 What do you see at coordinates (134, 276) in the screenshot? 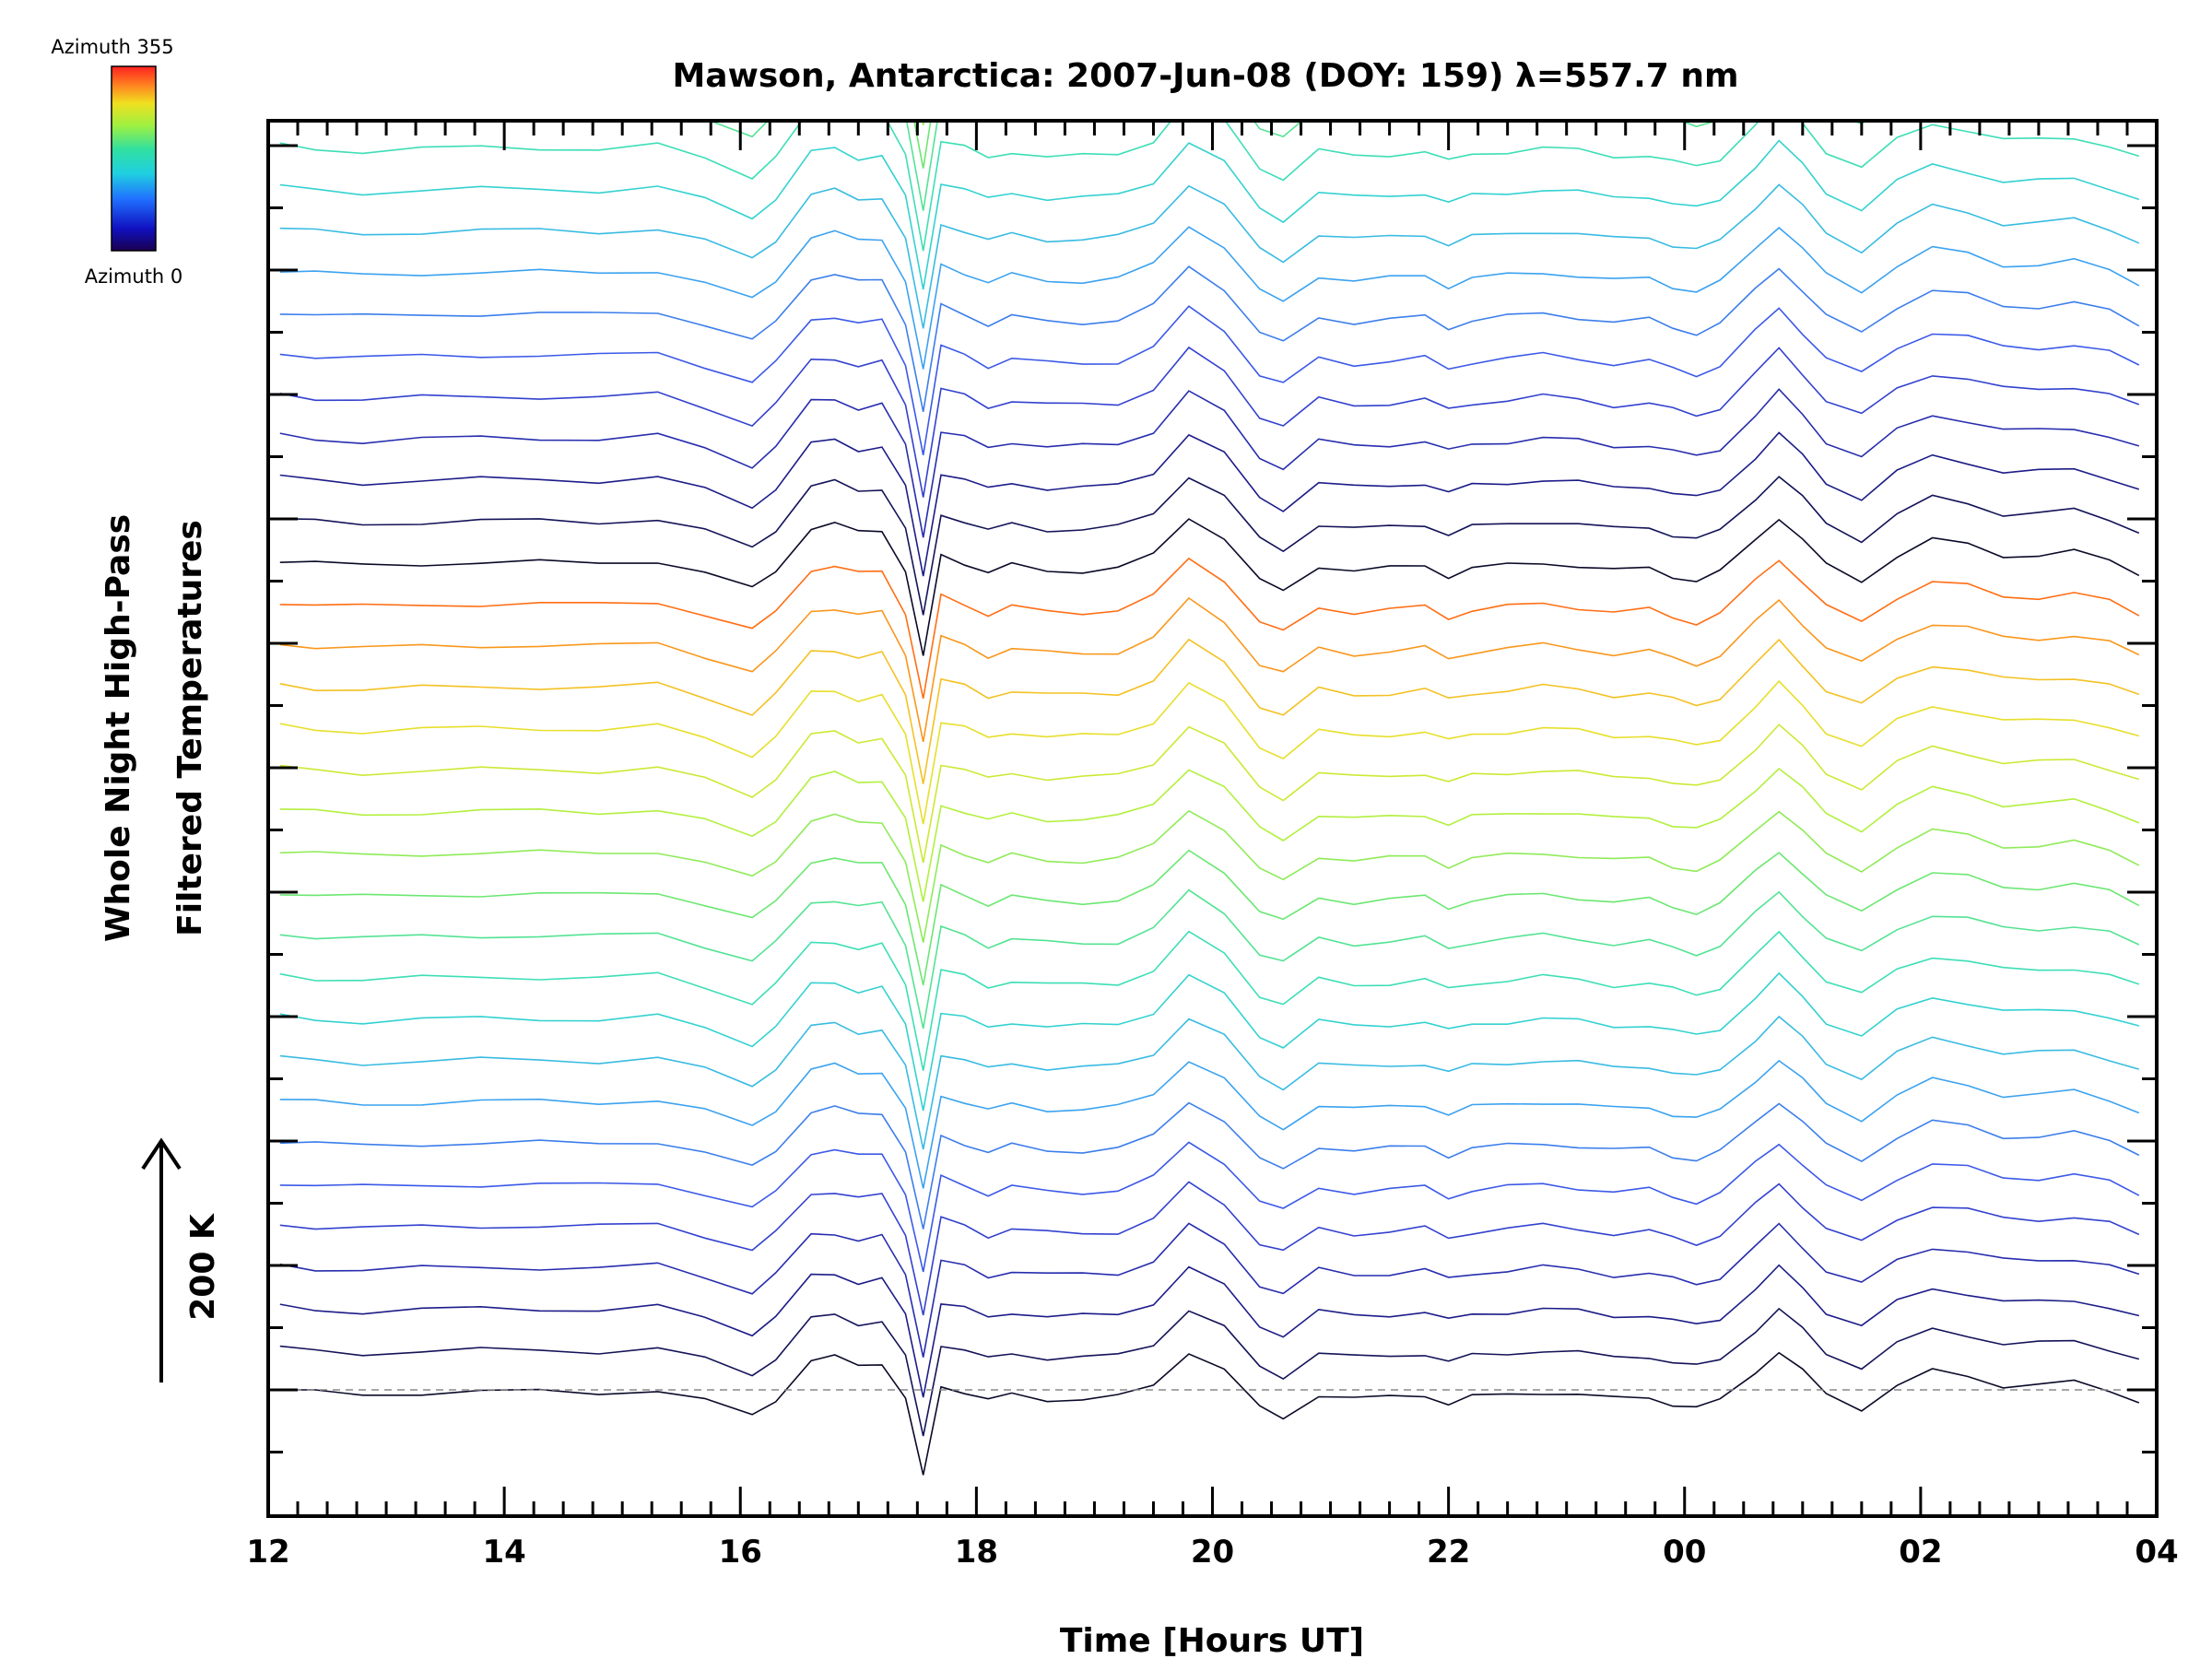
I see `colorbar-bottom-label: Azimuth 0` at bounding box center [134, 276].